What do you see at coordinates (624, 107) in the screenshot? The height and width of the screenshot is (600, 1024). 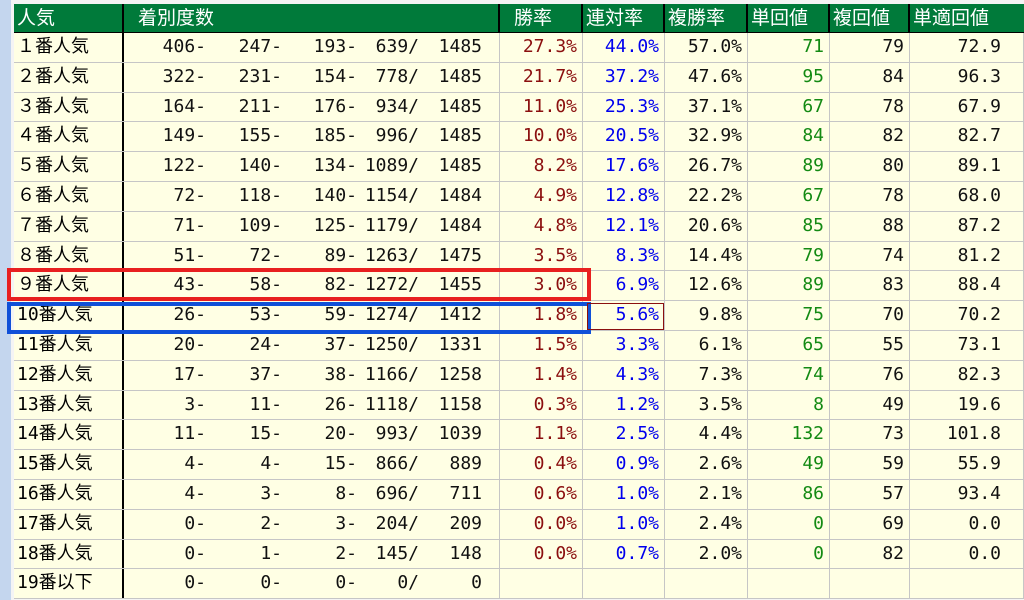 I see `quinella-rate-cell: 25.3%` at bounding box center [624, 107].